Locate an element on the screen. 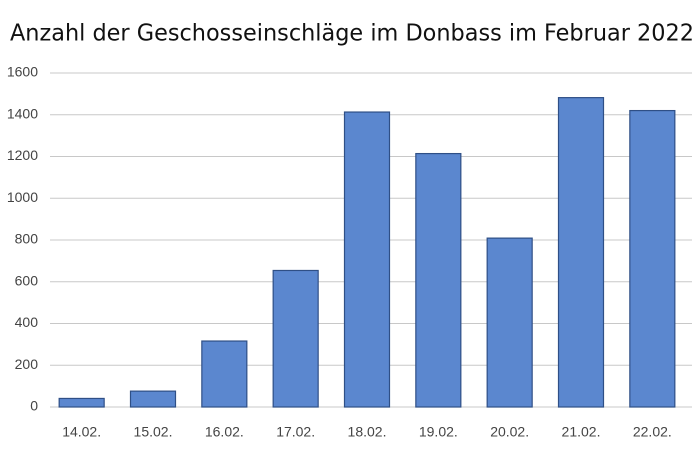  x-tick-label: 14.02. is located at coordinates (81, 432).